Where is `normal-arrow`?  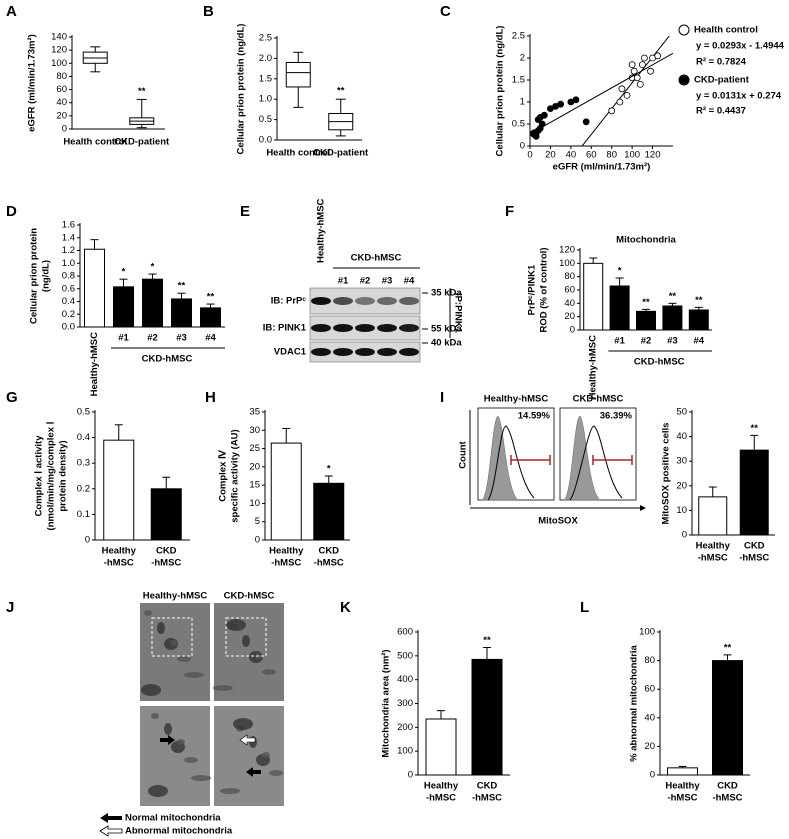
normal-arrow is located at coordinates (253, 772).